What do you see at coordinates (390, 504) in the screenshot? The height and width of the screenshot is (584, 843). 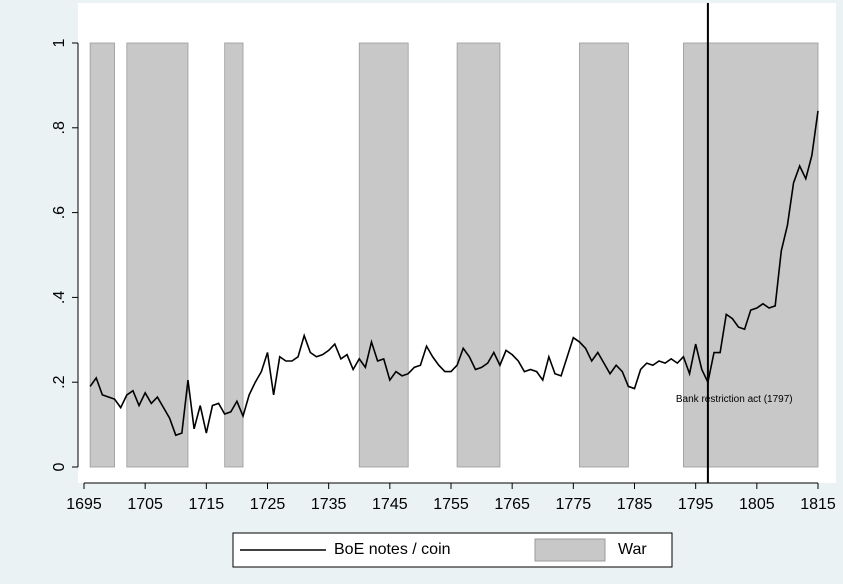 I see `x-tick-label: 1745` at bounding box center [390, 504].